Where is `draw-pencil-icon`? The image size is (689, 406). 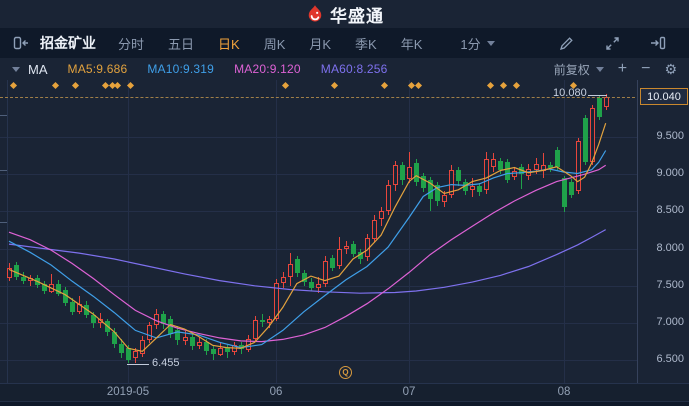 draw-pencil-icon is located at coordinates (566, 43).